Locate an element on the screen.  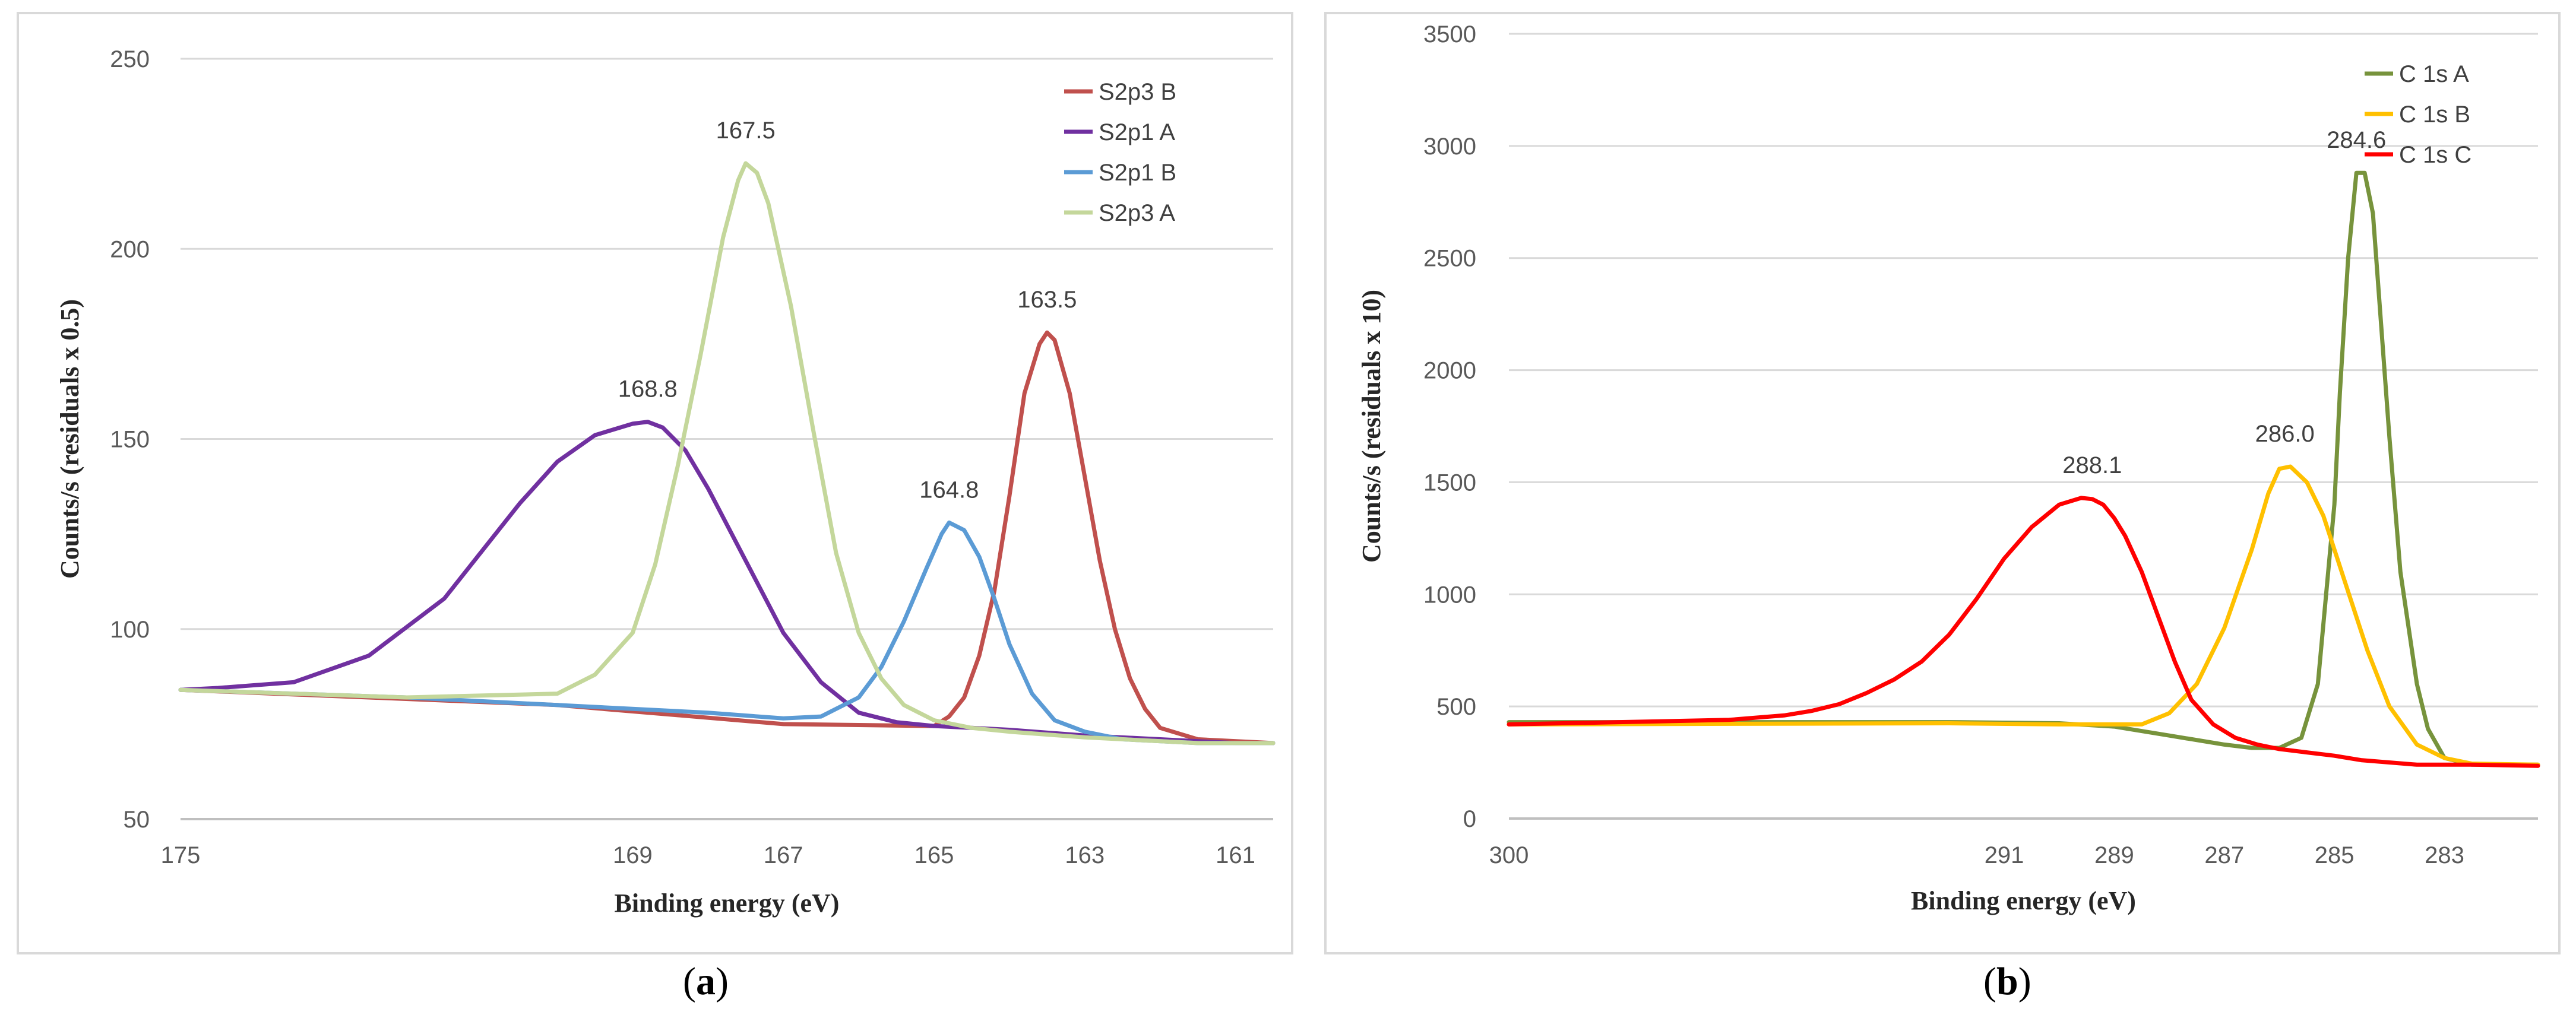
peak-label: 164.8 is located at coordinates (949, 490).